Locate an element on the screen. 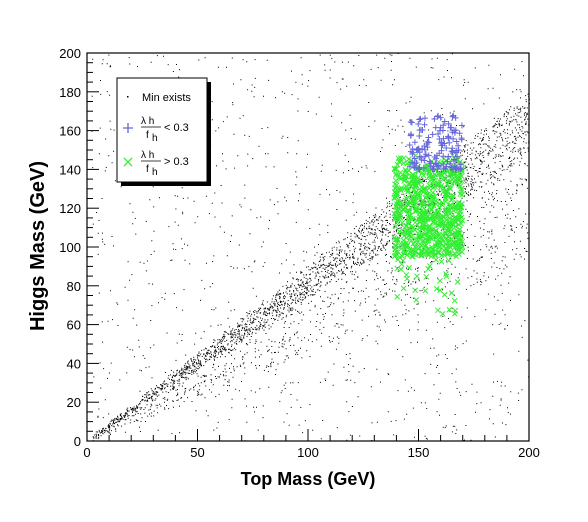 This screenshot has width=588, height=522. legend-high-denominator: f is located at coordinates (147, 169).